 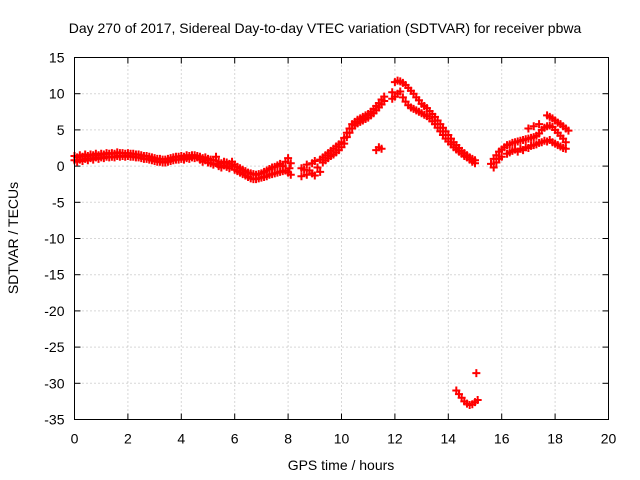 What do you see at coordinates (54, 275) in the screenshot?
I see `y-tick-label: -15` at bounding box center [54, 275].